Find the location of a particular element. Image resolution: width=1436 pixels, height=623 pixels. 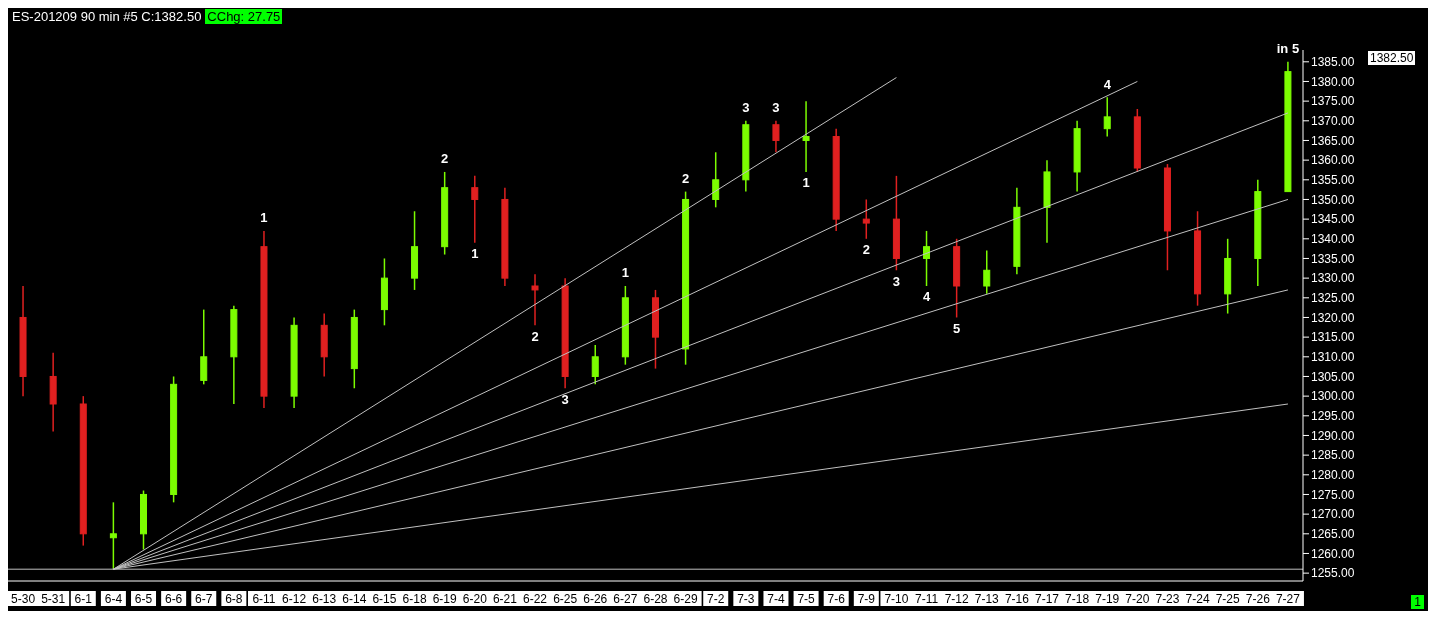

x-tick-label: 7-6 is located at coordinates (836, 599).